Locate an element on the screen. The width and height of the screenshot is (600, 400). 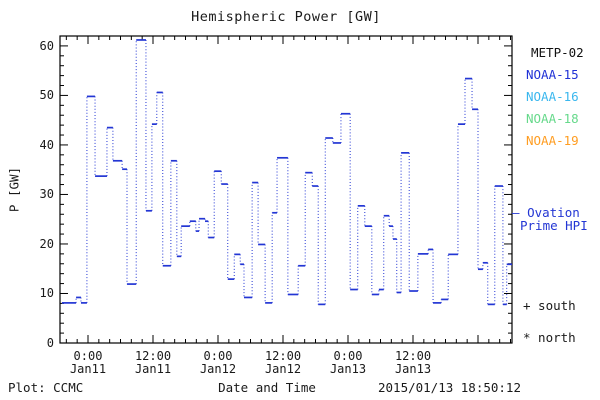
y-tick-label: 0 is located at coordinates (50, 343).